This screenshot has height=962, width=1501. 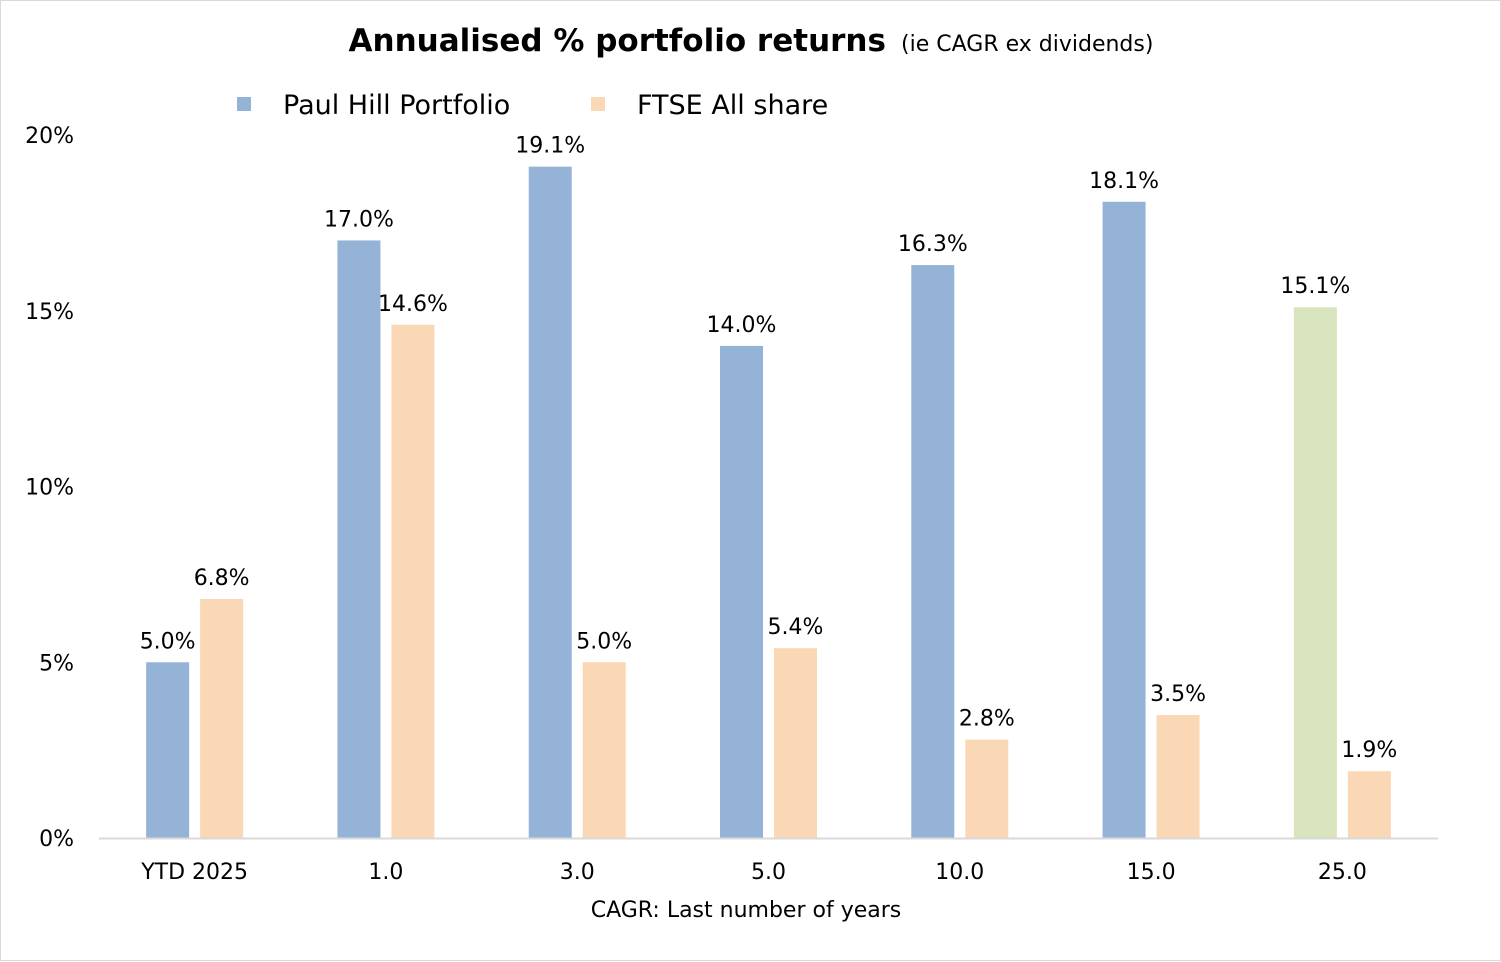 I want to click on x-tick-label: 1.0, so click(x=385, y=872).